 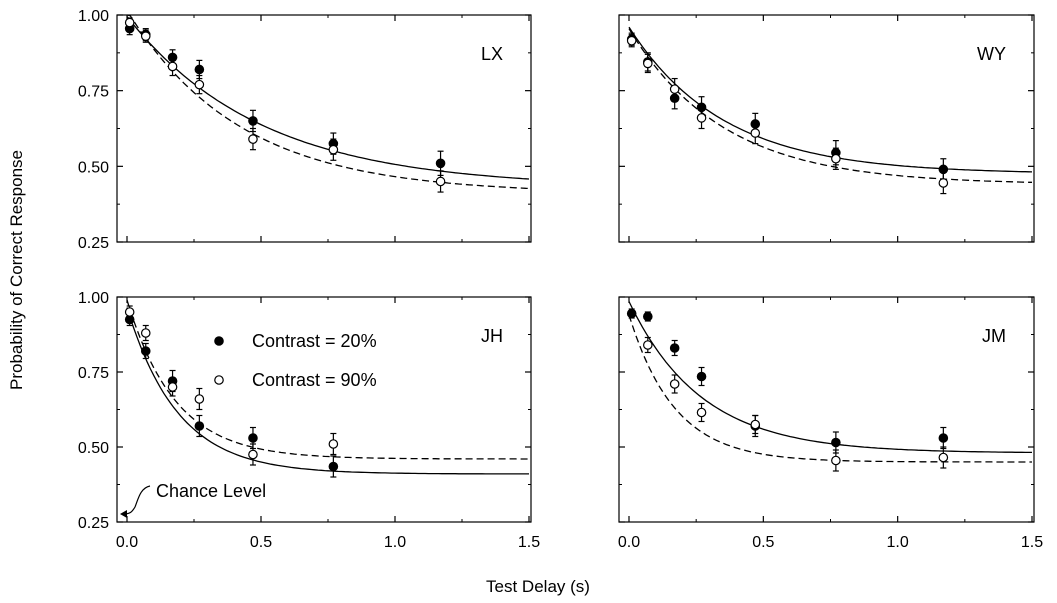 What do you see at coordinates (991, 54) in the screenshot?
I see `panel-label: WY` at bounding box center [991, 54].